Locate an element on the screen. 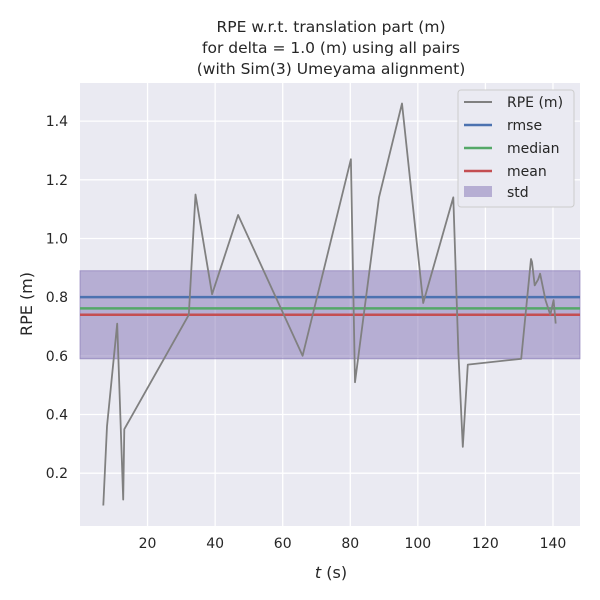 This screenshot has height=600, width=600. chart-title-line-3: (with Sim(3) Umeyama alignment) is located at coordinates (331, 69).